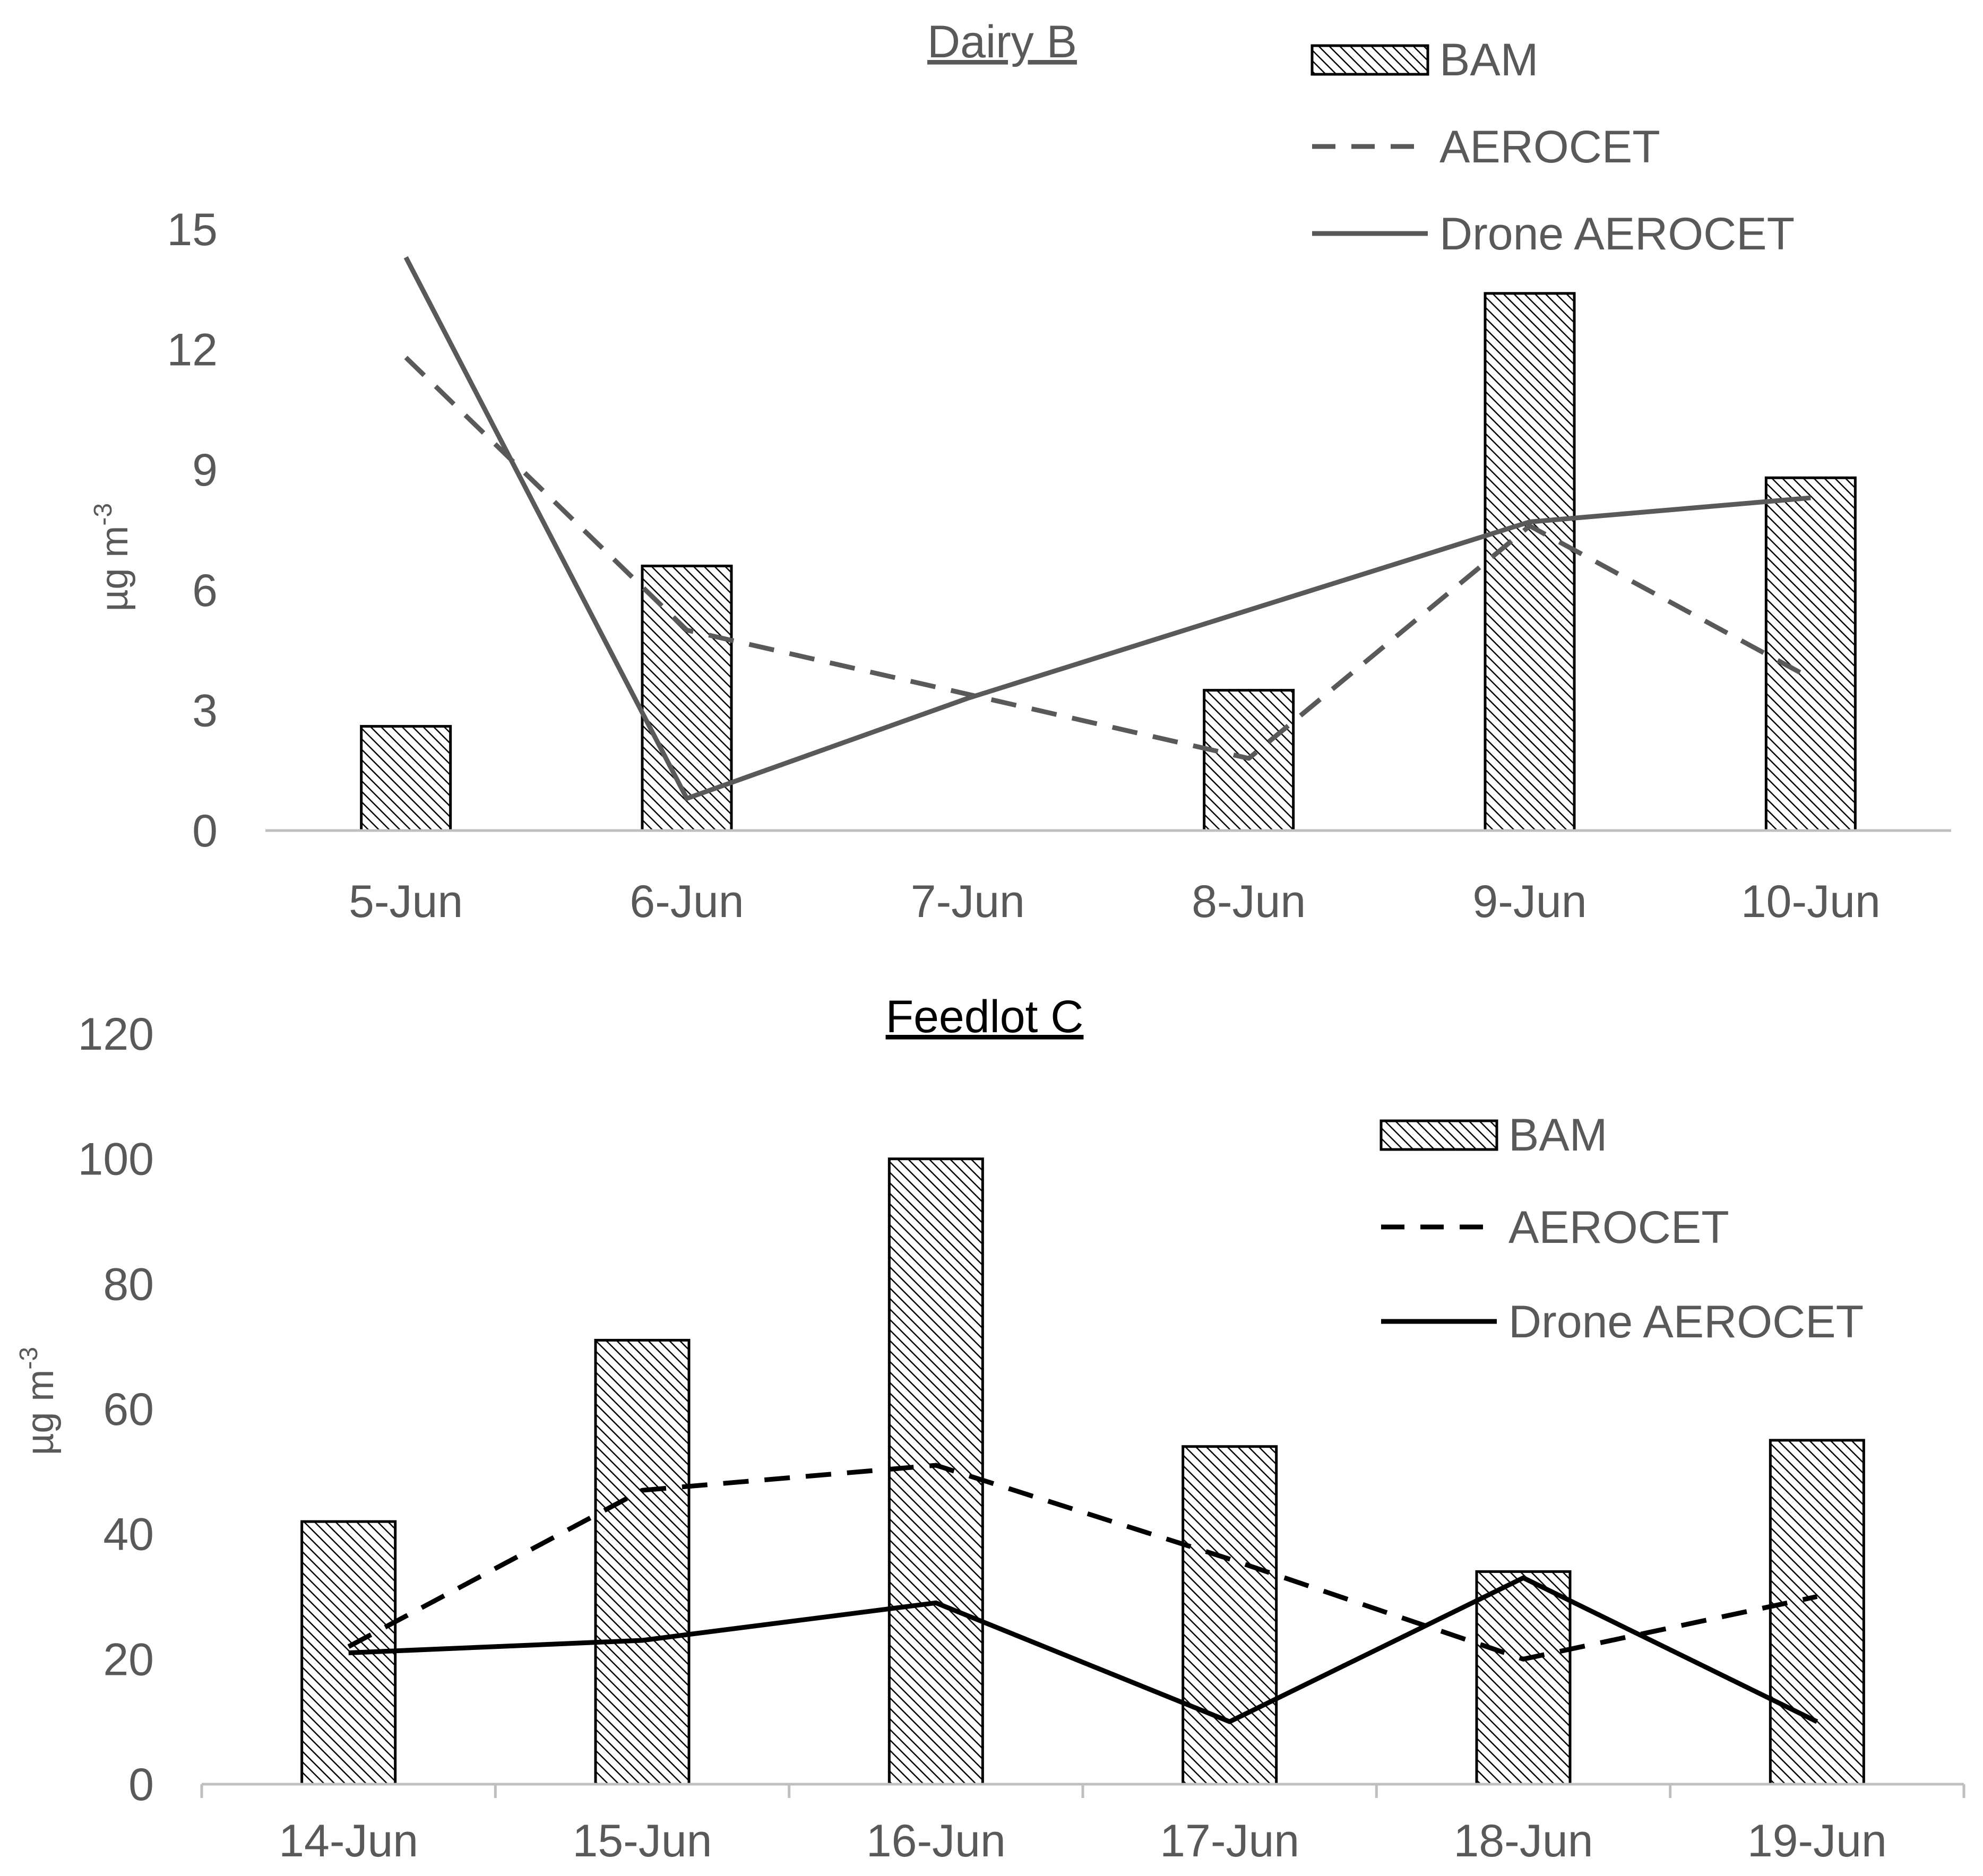  What do you see at coordinates (1229, 1841) in the screenshot?
I see `x-tick-label: 17-Jun` at bounding box center [1229, 1841].